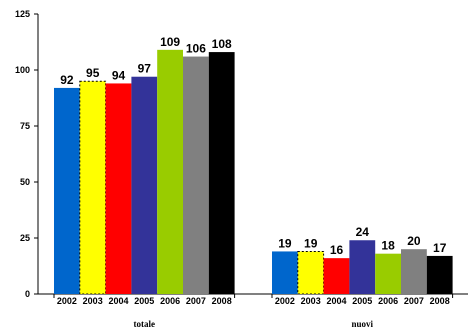 Image resolution: width=471 pixels, height=331 pixels. What do you see at coordinates (439, 274) in the screenshot?
I see `bar-nuovi-2008` at bounding box center [439, 274].